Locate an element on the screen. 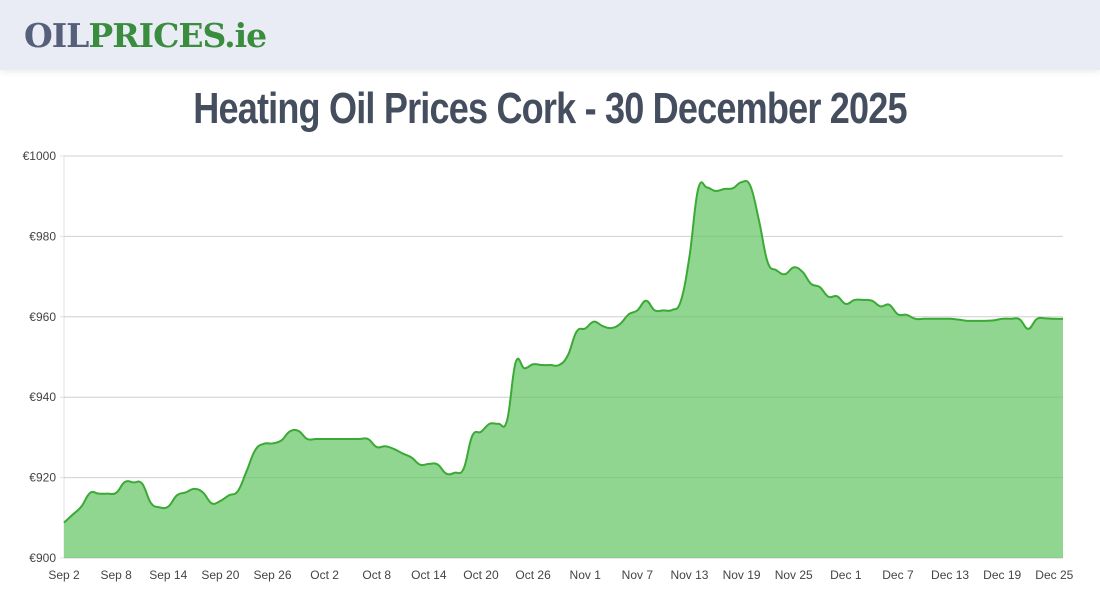 Image resolution: width=1100 pixels, height=600 pixels. site-logo: OILPRICES.ie is located at coordinates (145, 36).